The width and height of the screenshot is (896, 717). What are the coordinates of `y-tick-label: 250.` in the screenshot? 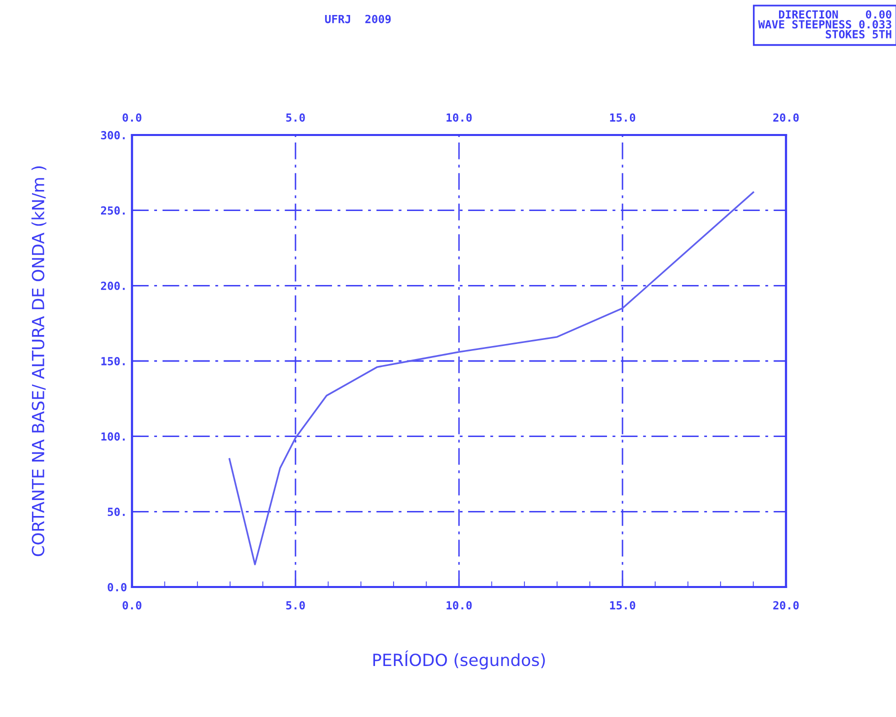 It's located at (113, 210).